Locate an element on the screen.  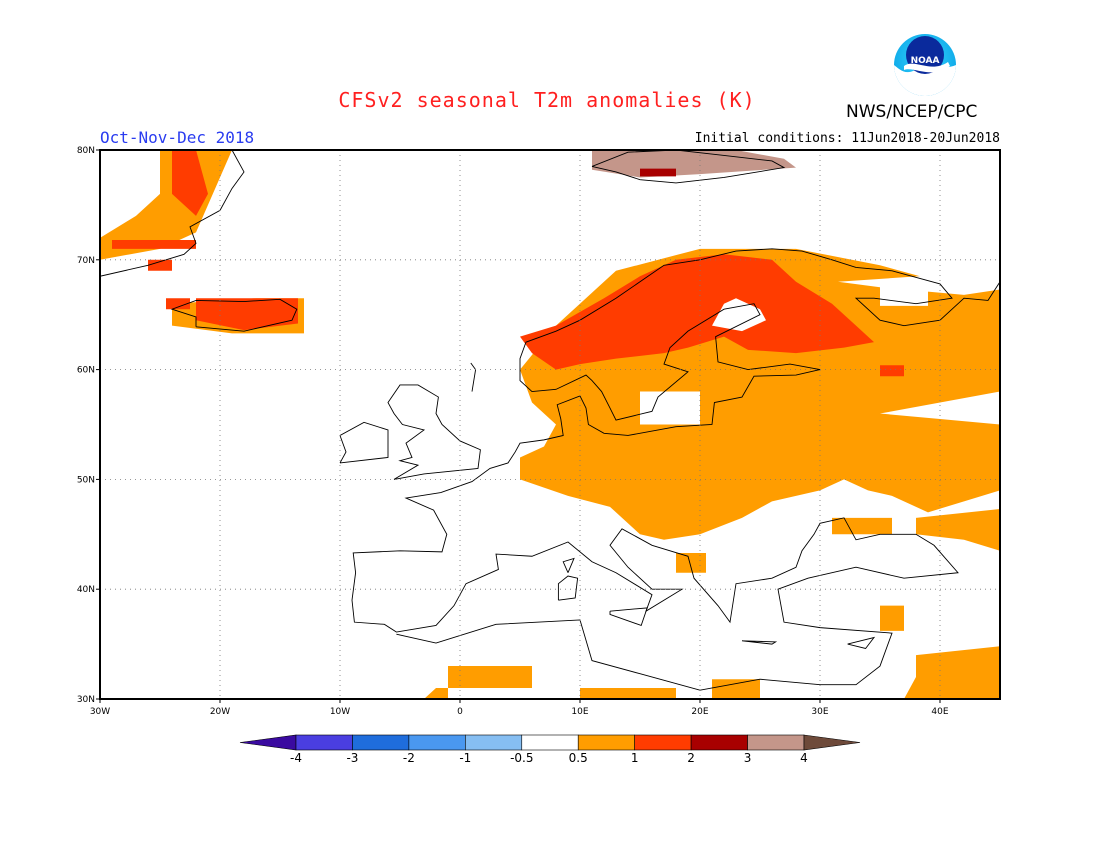
lon-tick-label: 40E is located at coordinates (939, 712).